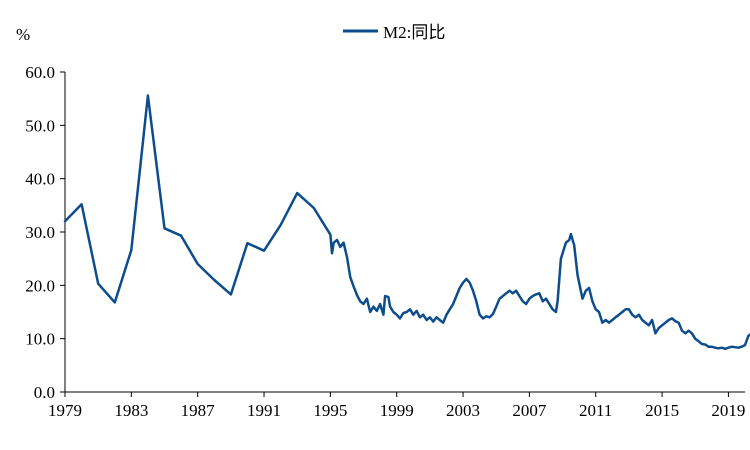  I want to click on x-tick-label: 1983, so click(131, 410).